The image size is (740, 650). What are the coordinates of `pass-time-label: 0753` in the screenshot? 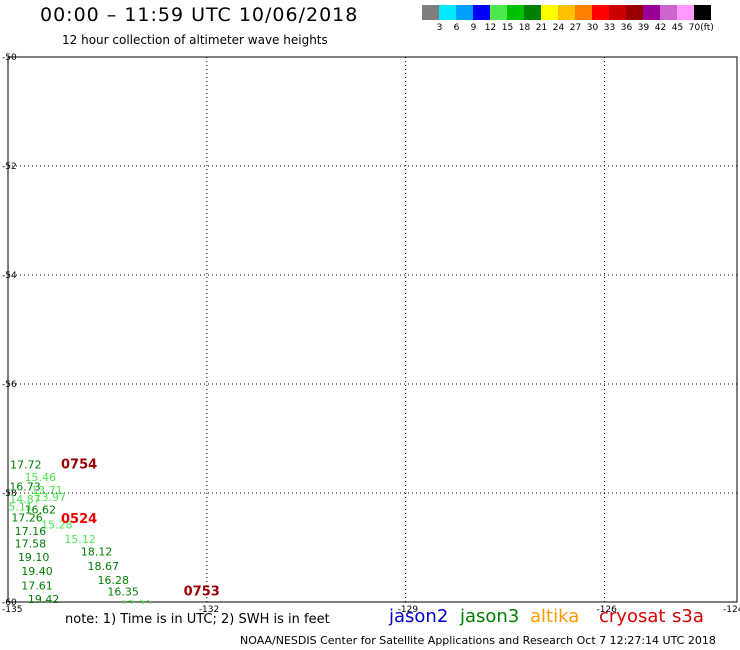 It's located at (202, 591).